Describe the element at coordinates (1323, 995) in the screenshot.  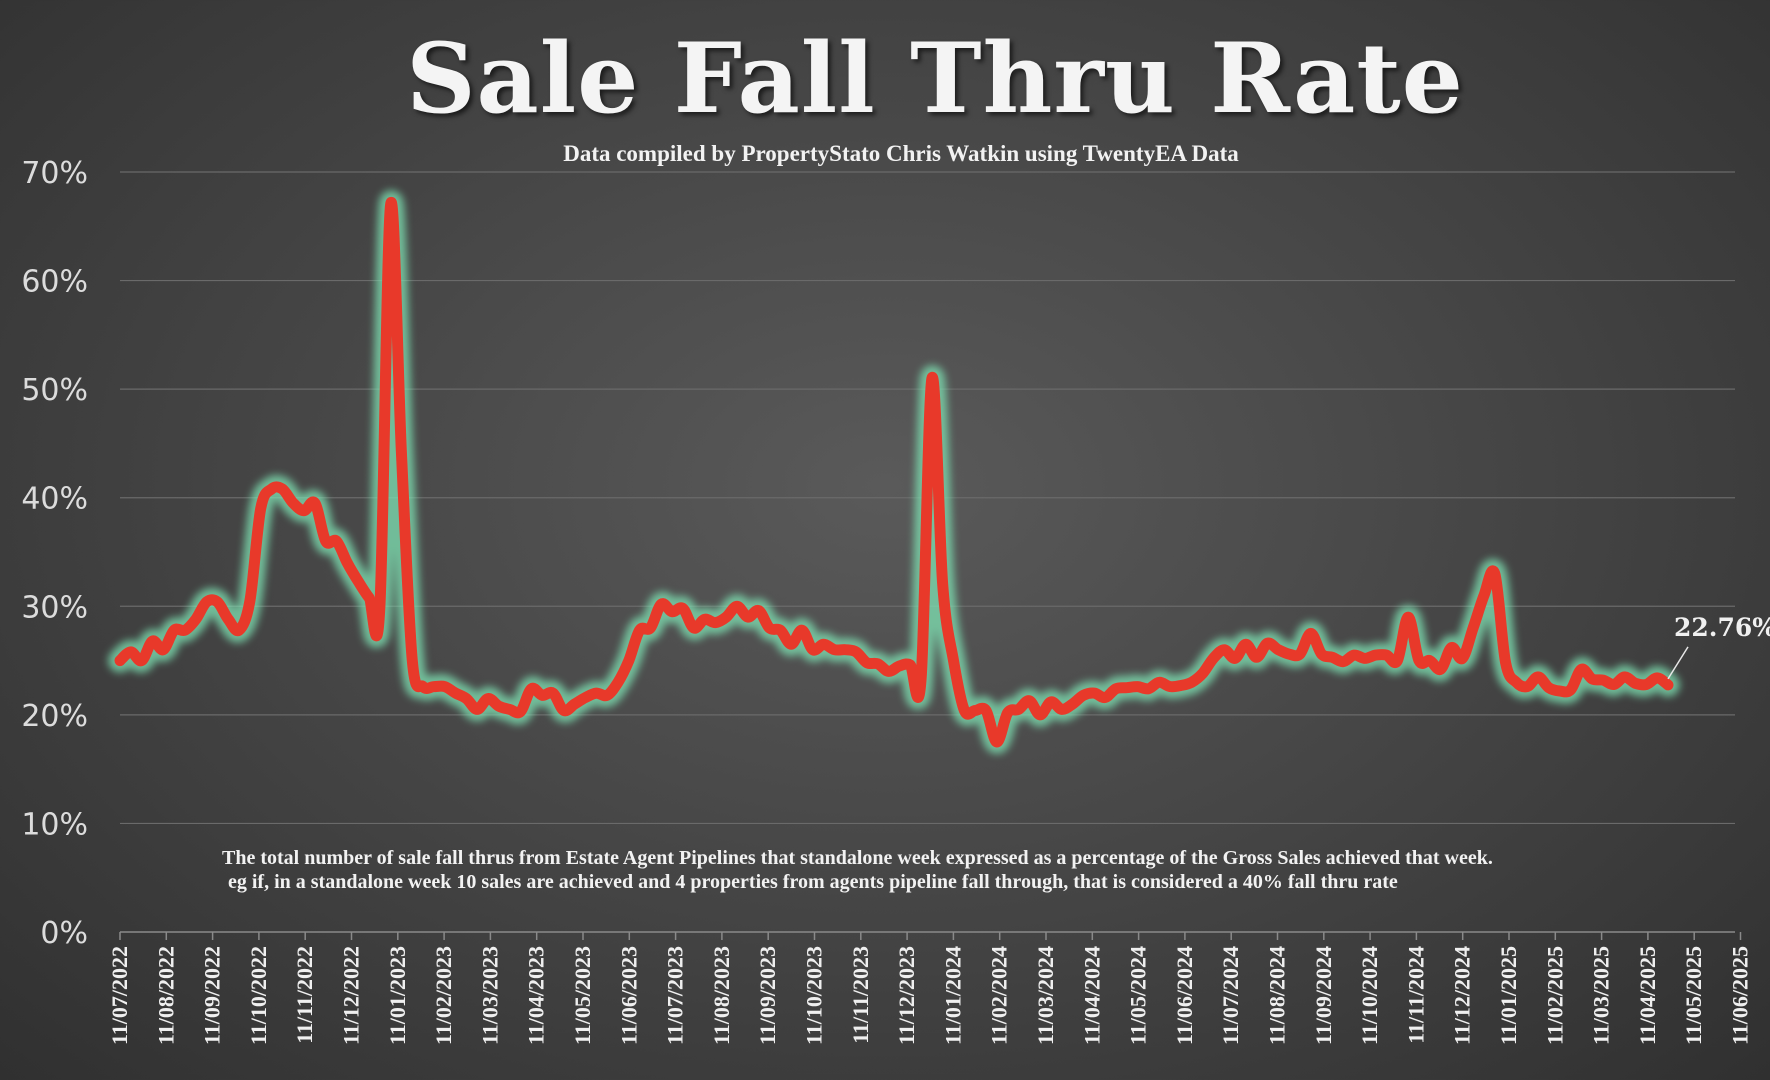
I see `x-tick-label: 11/09/2024` at that location.